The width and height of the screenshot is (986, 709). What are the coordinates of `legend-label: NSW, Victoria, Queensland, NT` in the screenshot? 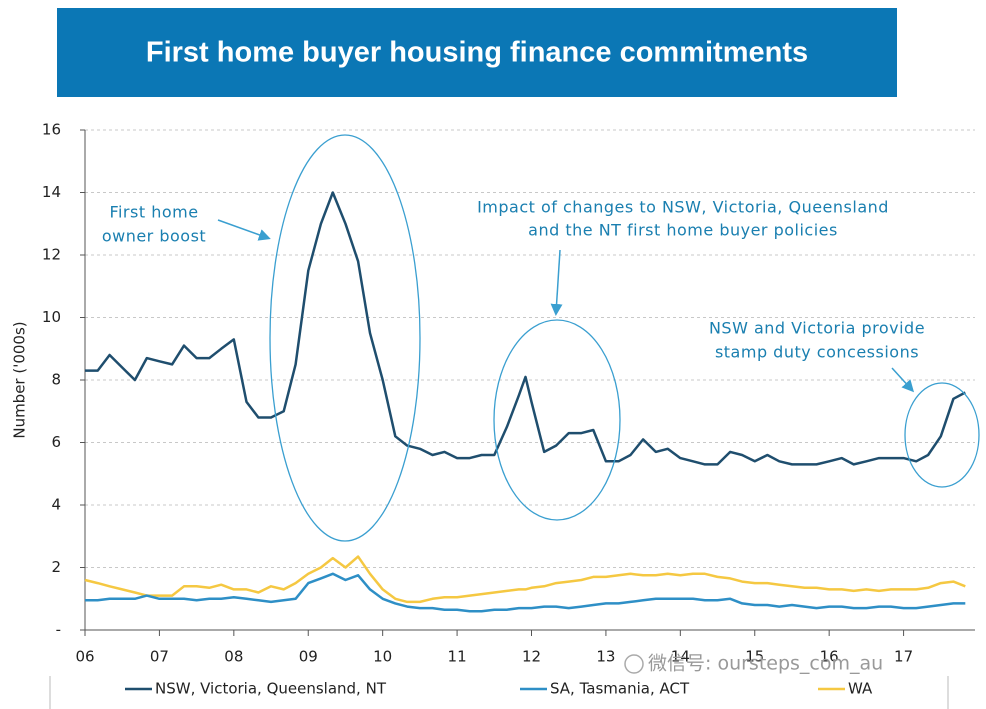 It's located at (271, 689).